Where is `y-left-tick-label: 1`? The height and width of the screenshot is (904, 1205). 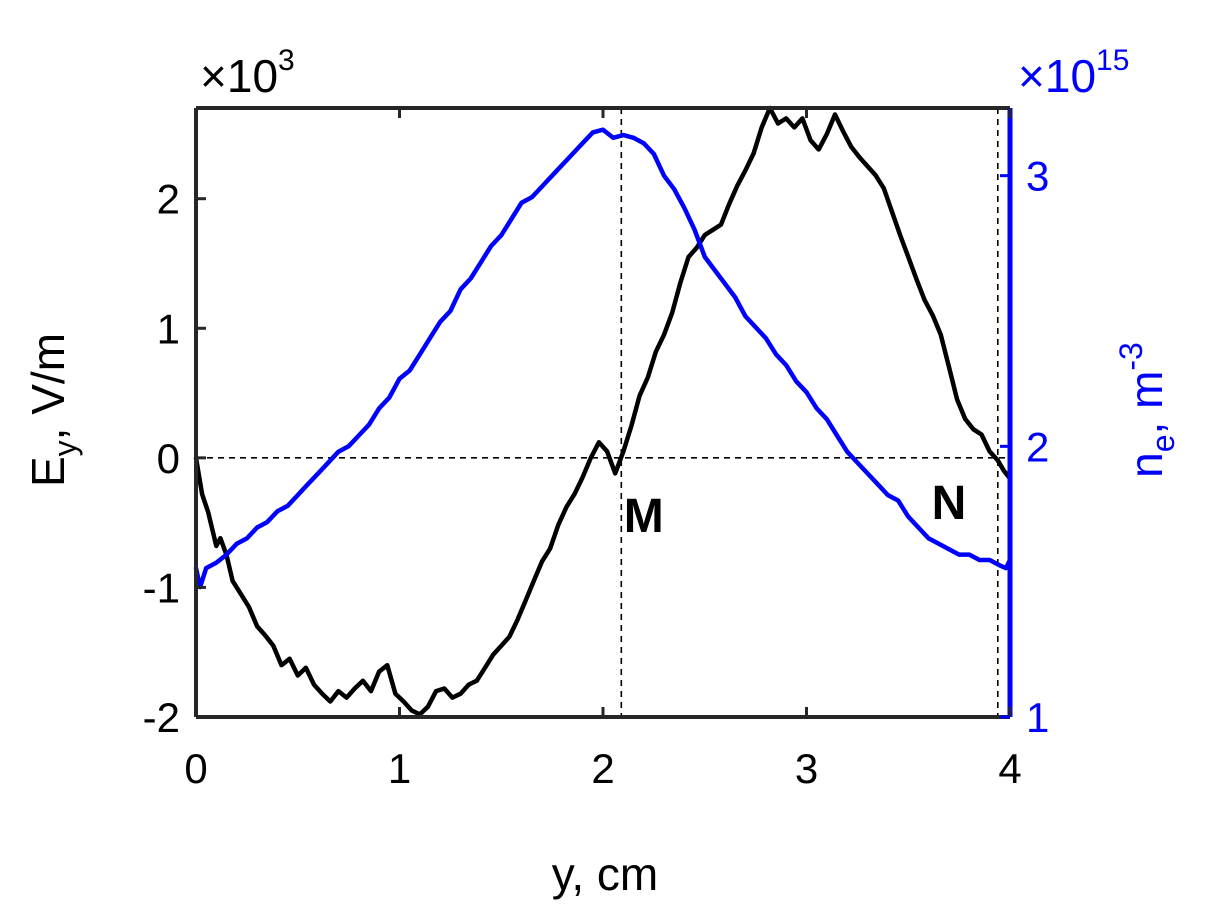
y-left-tick-label: 1 is located at coordinates (168, 328).